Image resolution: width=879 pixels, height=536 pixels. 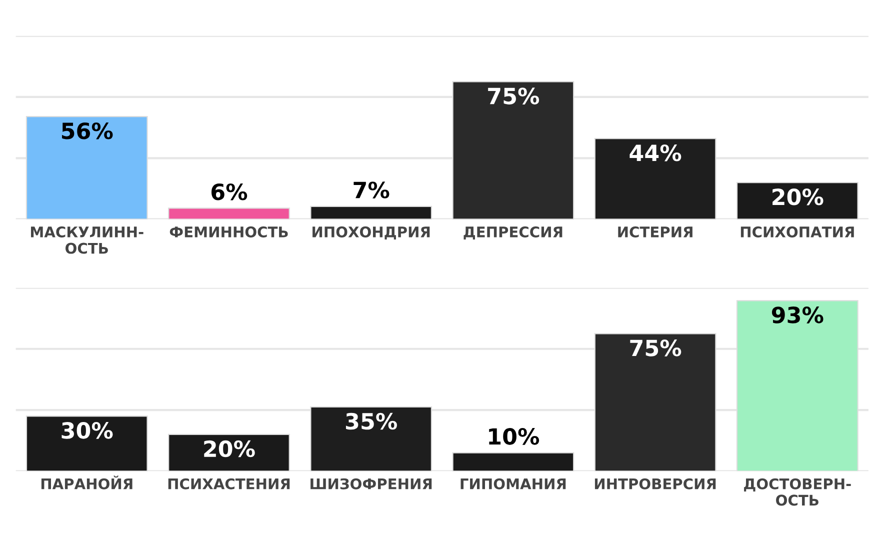 What do you see at coordinates (797, 492) in the screenshot?
I see `x-tick-label: ДОСТОВЕРН- ОСТЬ` at bounding box center [797, 492].